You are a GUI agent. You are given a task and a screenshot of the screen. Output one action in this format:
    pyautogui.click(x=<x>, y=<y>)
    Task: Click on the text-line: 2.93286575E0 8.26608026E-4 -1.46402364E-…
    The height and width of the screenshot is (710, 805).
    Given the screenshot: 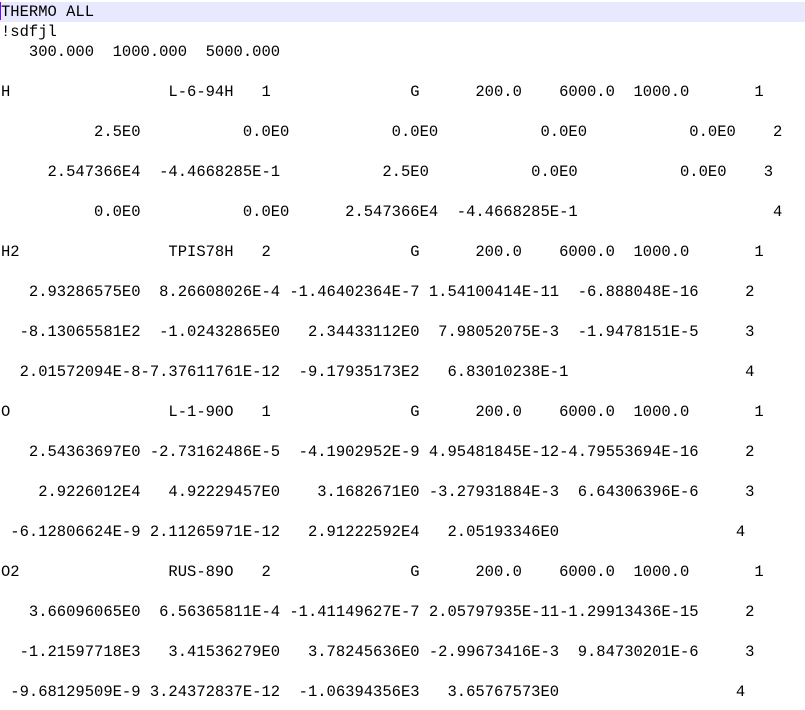 What is the action you would take?
    pyautogui.click(x=378, y=292)
    